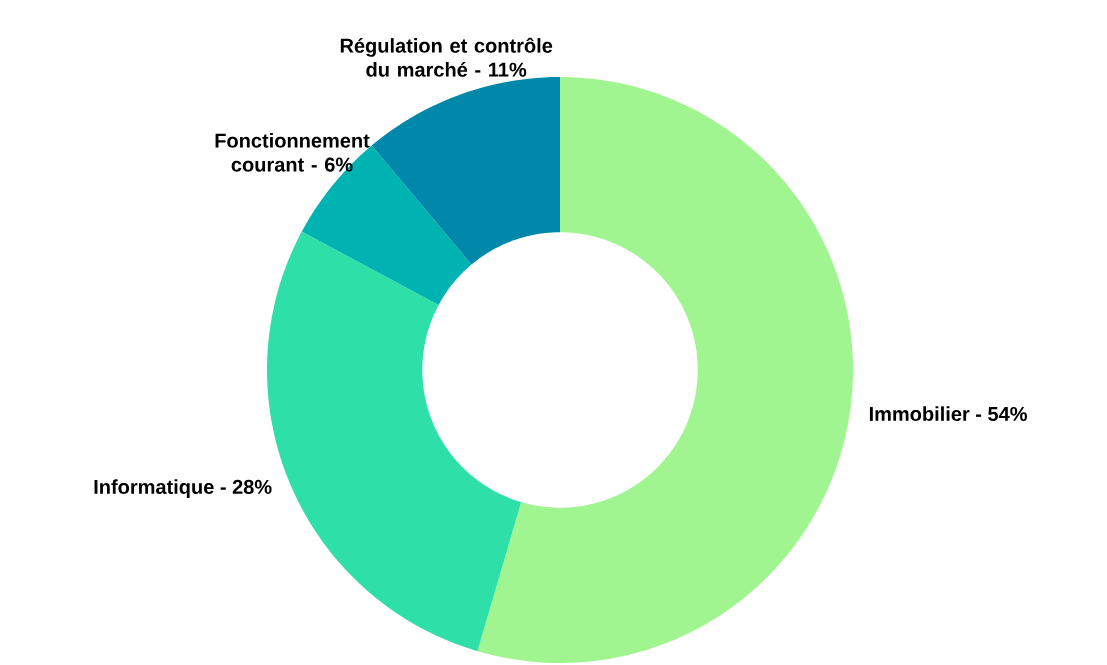  What do you see at coordinates (292, 152) in the screenshot?
I see `slice-label: Fonctionnement courant - 6%` at bounding box center [292, 152].